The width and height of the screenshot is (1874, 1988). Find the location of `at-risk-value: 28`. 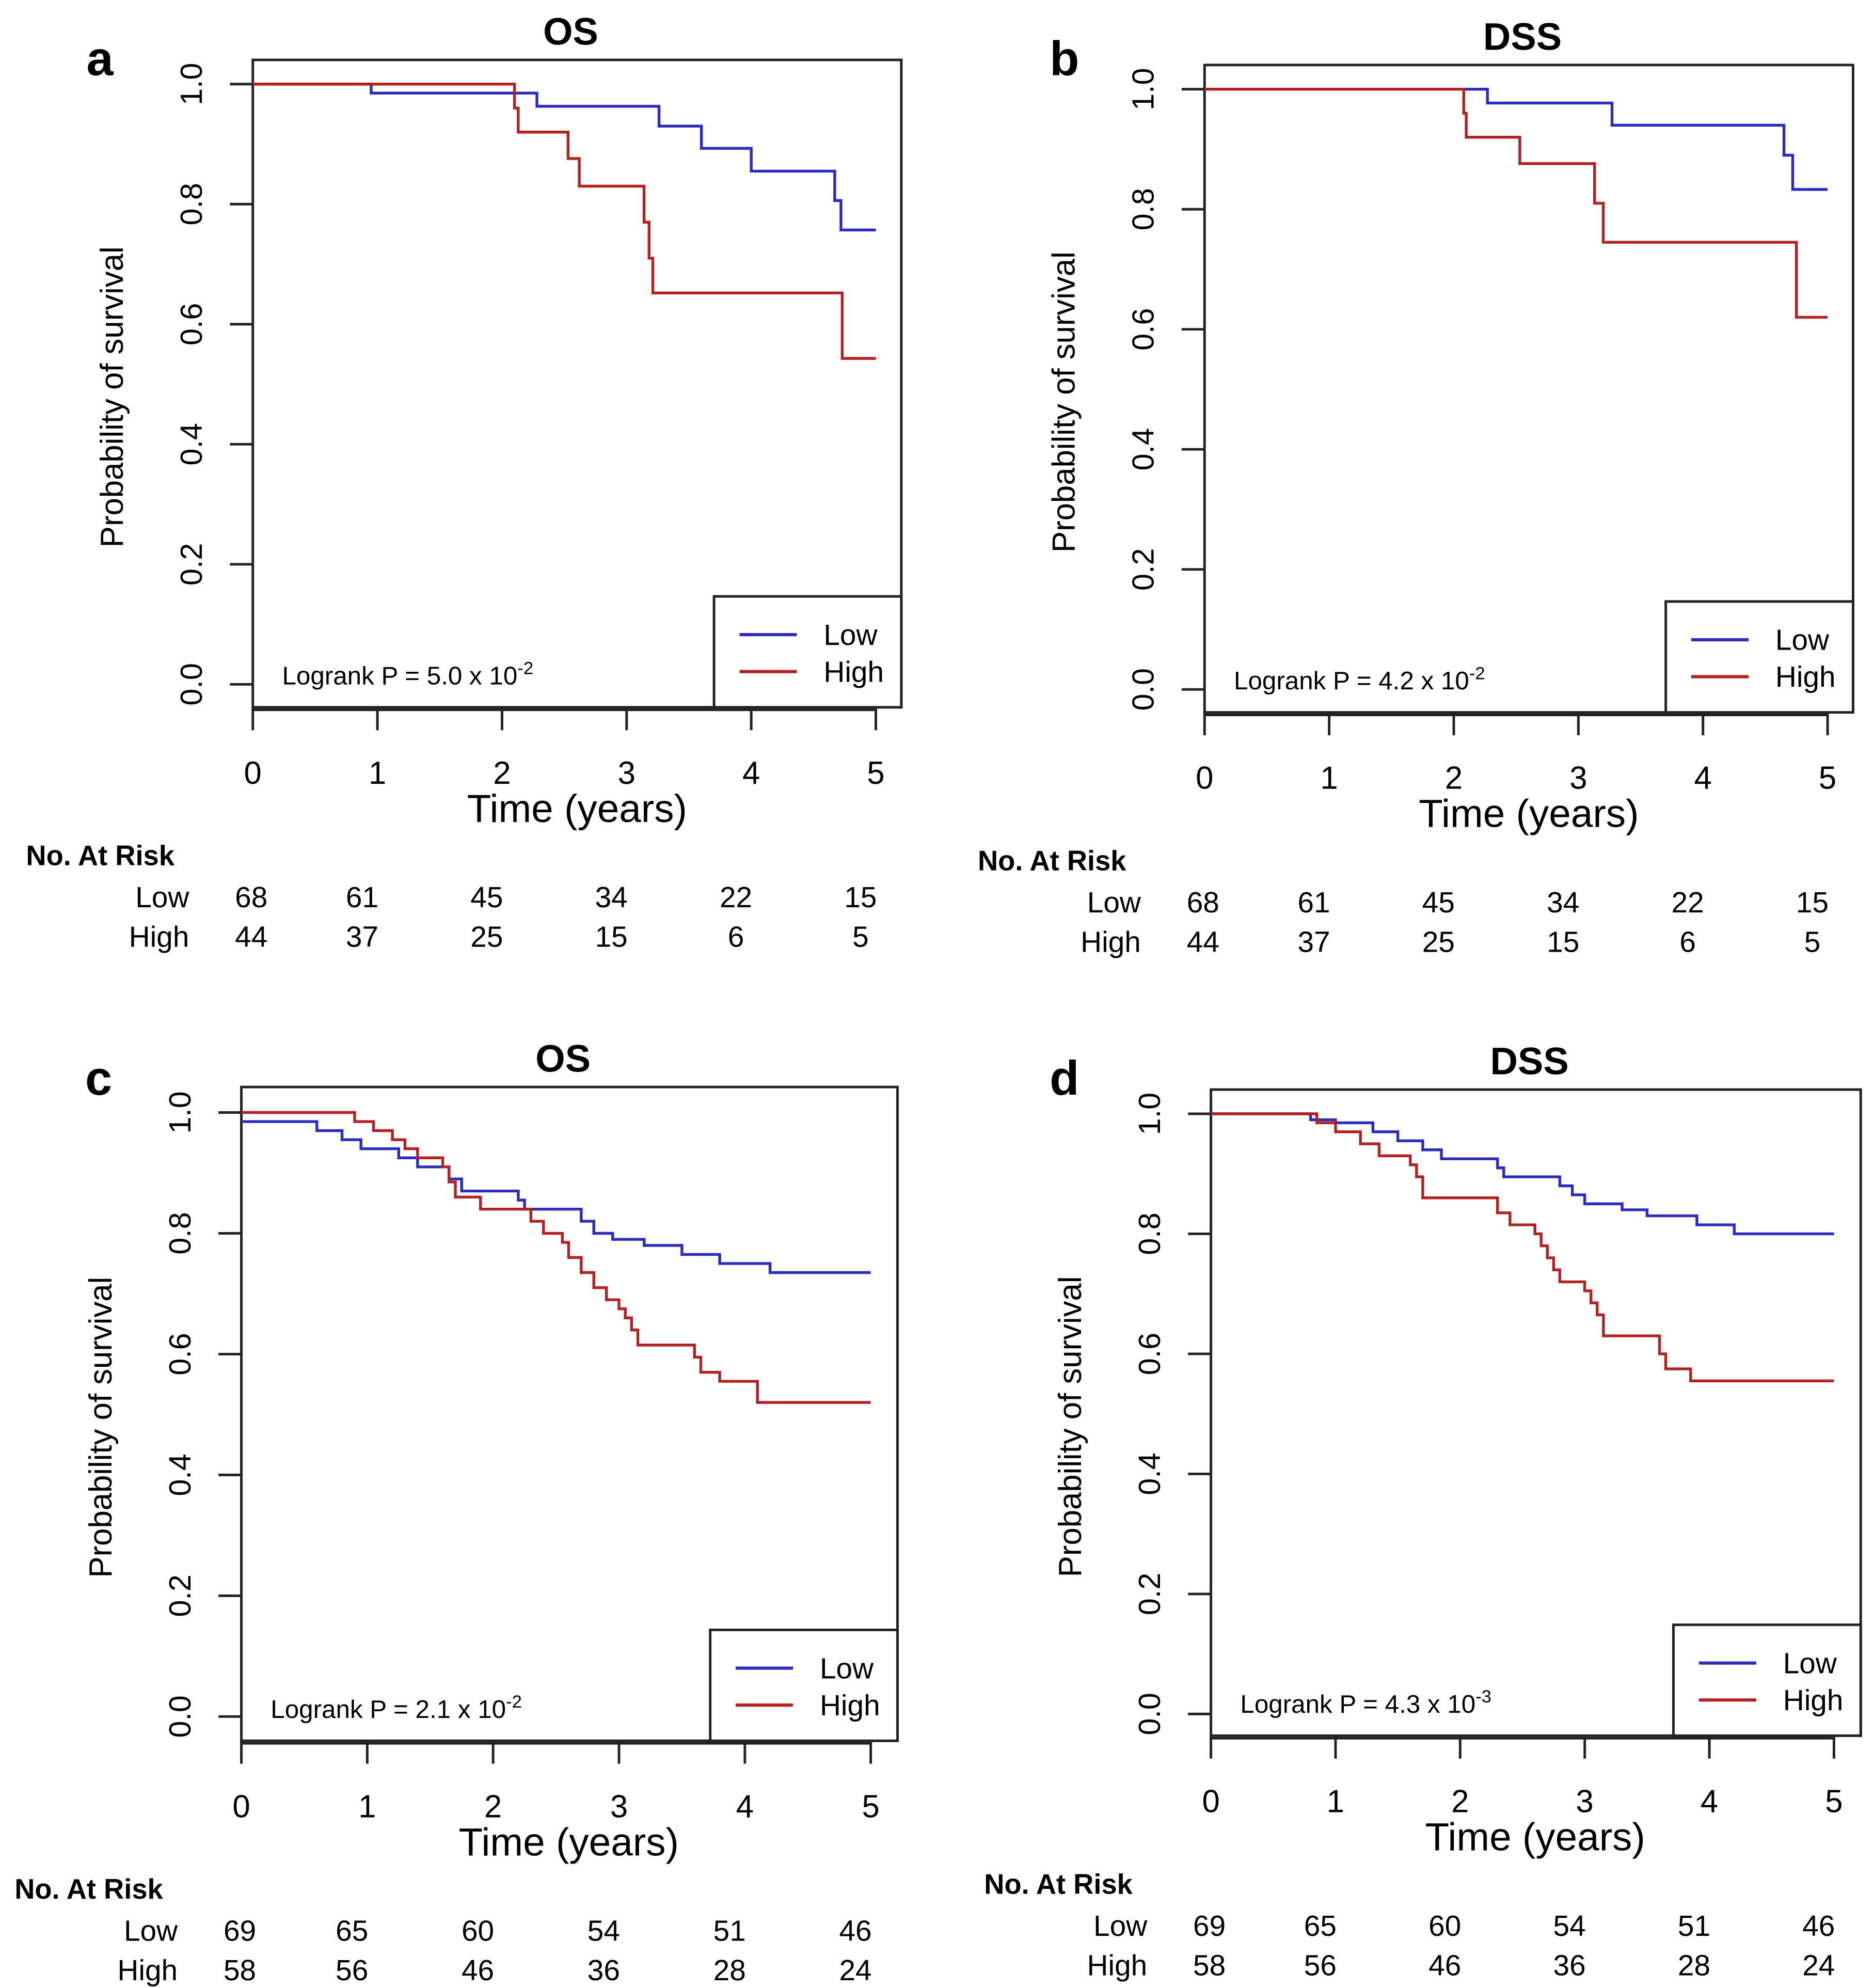

at-risk-value: 28 is located at coordinates (1694, 1966).